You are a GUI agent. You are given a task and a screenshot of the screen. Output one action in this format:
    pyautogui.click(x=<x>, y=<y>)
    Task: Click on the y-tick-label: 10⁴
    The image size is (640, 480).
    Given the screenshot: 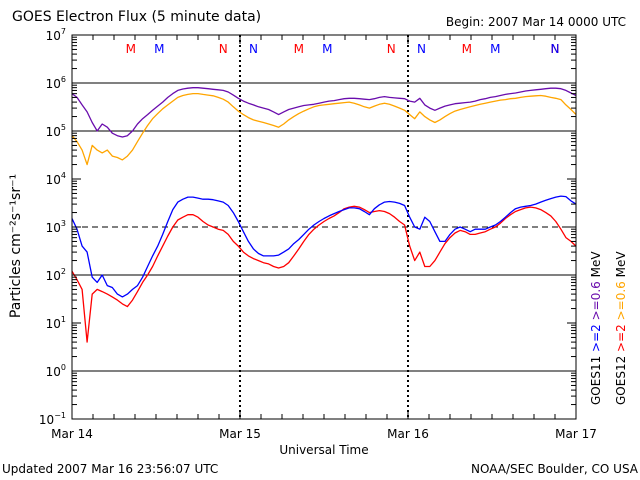 What is the action you would take?
    pyautogui.click(x=56, y=179)
    